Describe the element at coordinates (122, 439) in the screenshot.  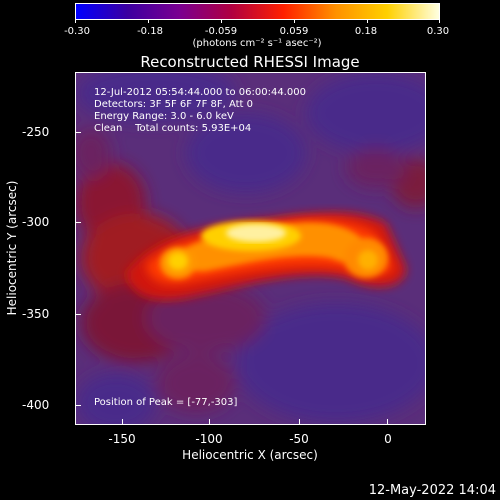
I see `x-tick-label: -150` at that location.